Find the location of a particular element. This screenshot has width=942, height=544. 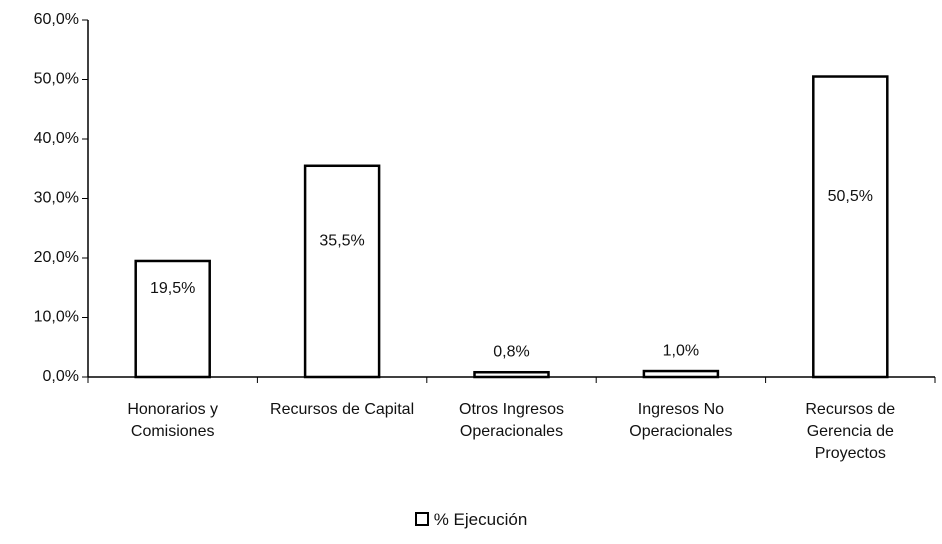

data-label: 50,5% is located at coordinates (850, 196).